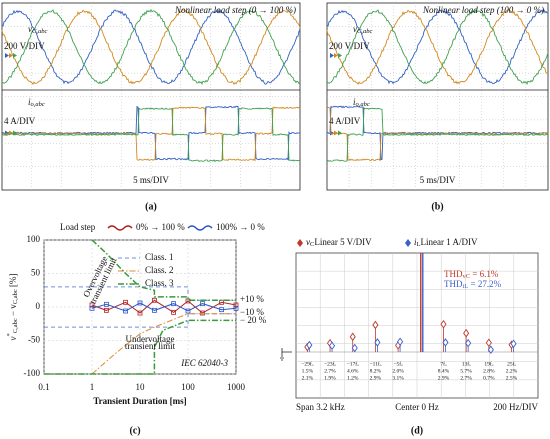 This screenshot has width=550, height=439. I want to click on harmonic-label: 7fₒ, so click(443, 363).